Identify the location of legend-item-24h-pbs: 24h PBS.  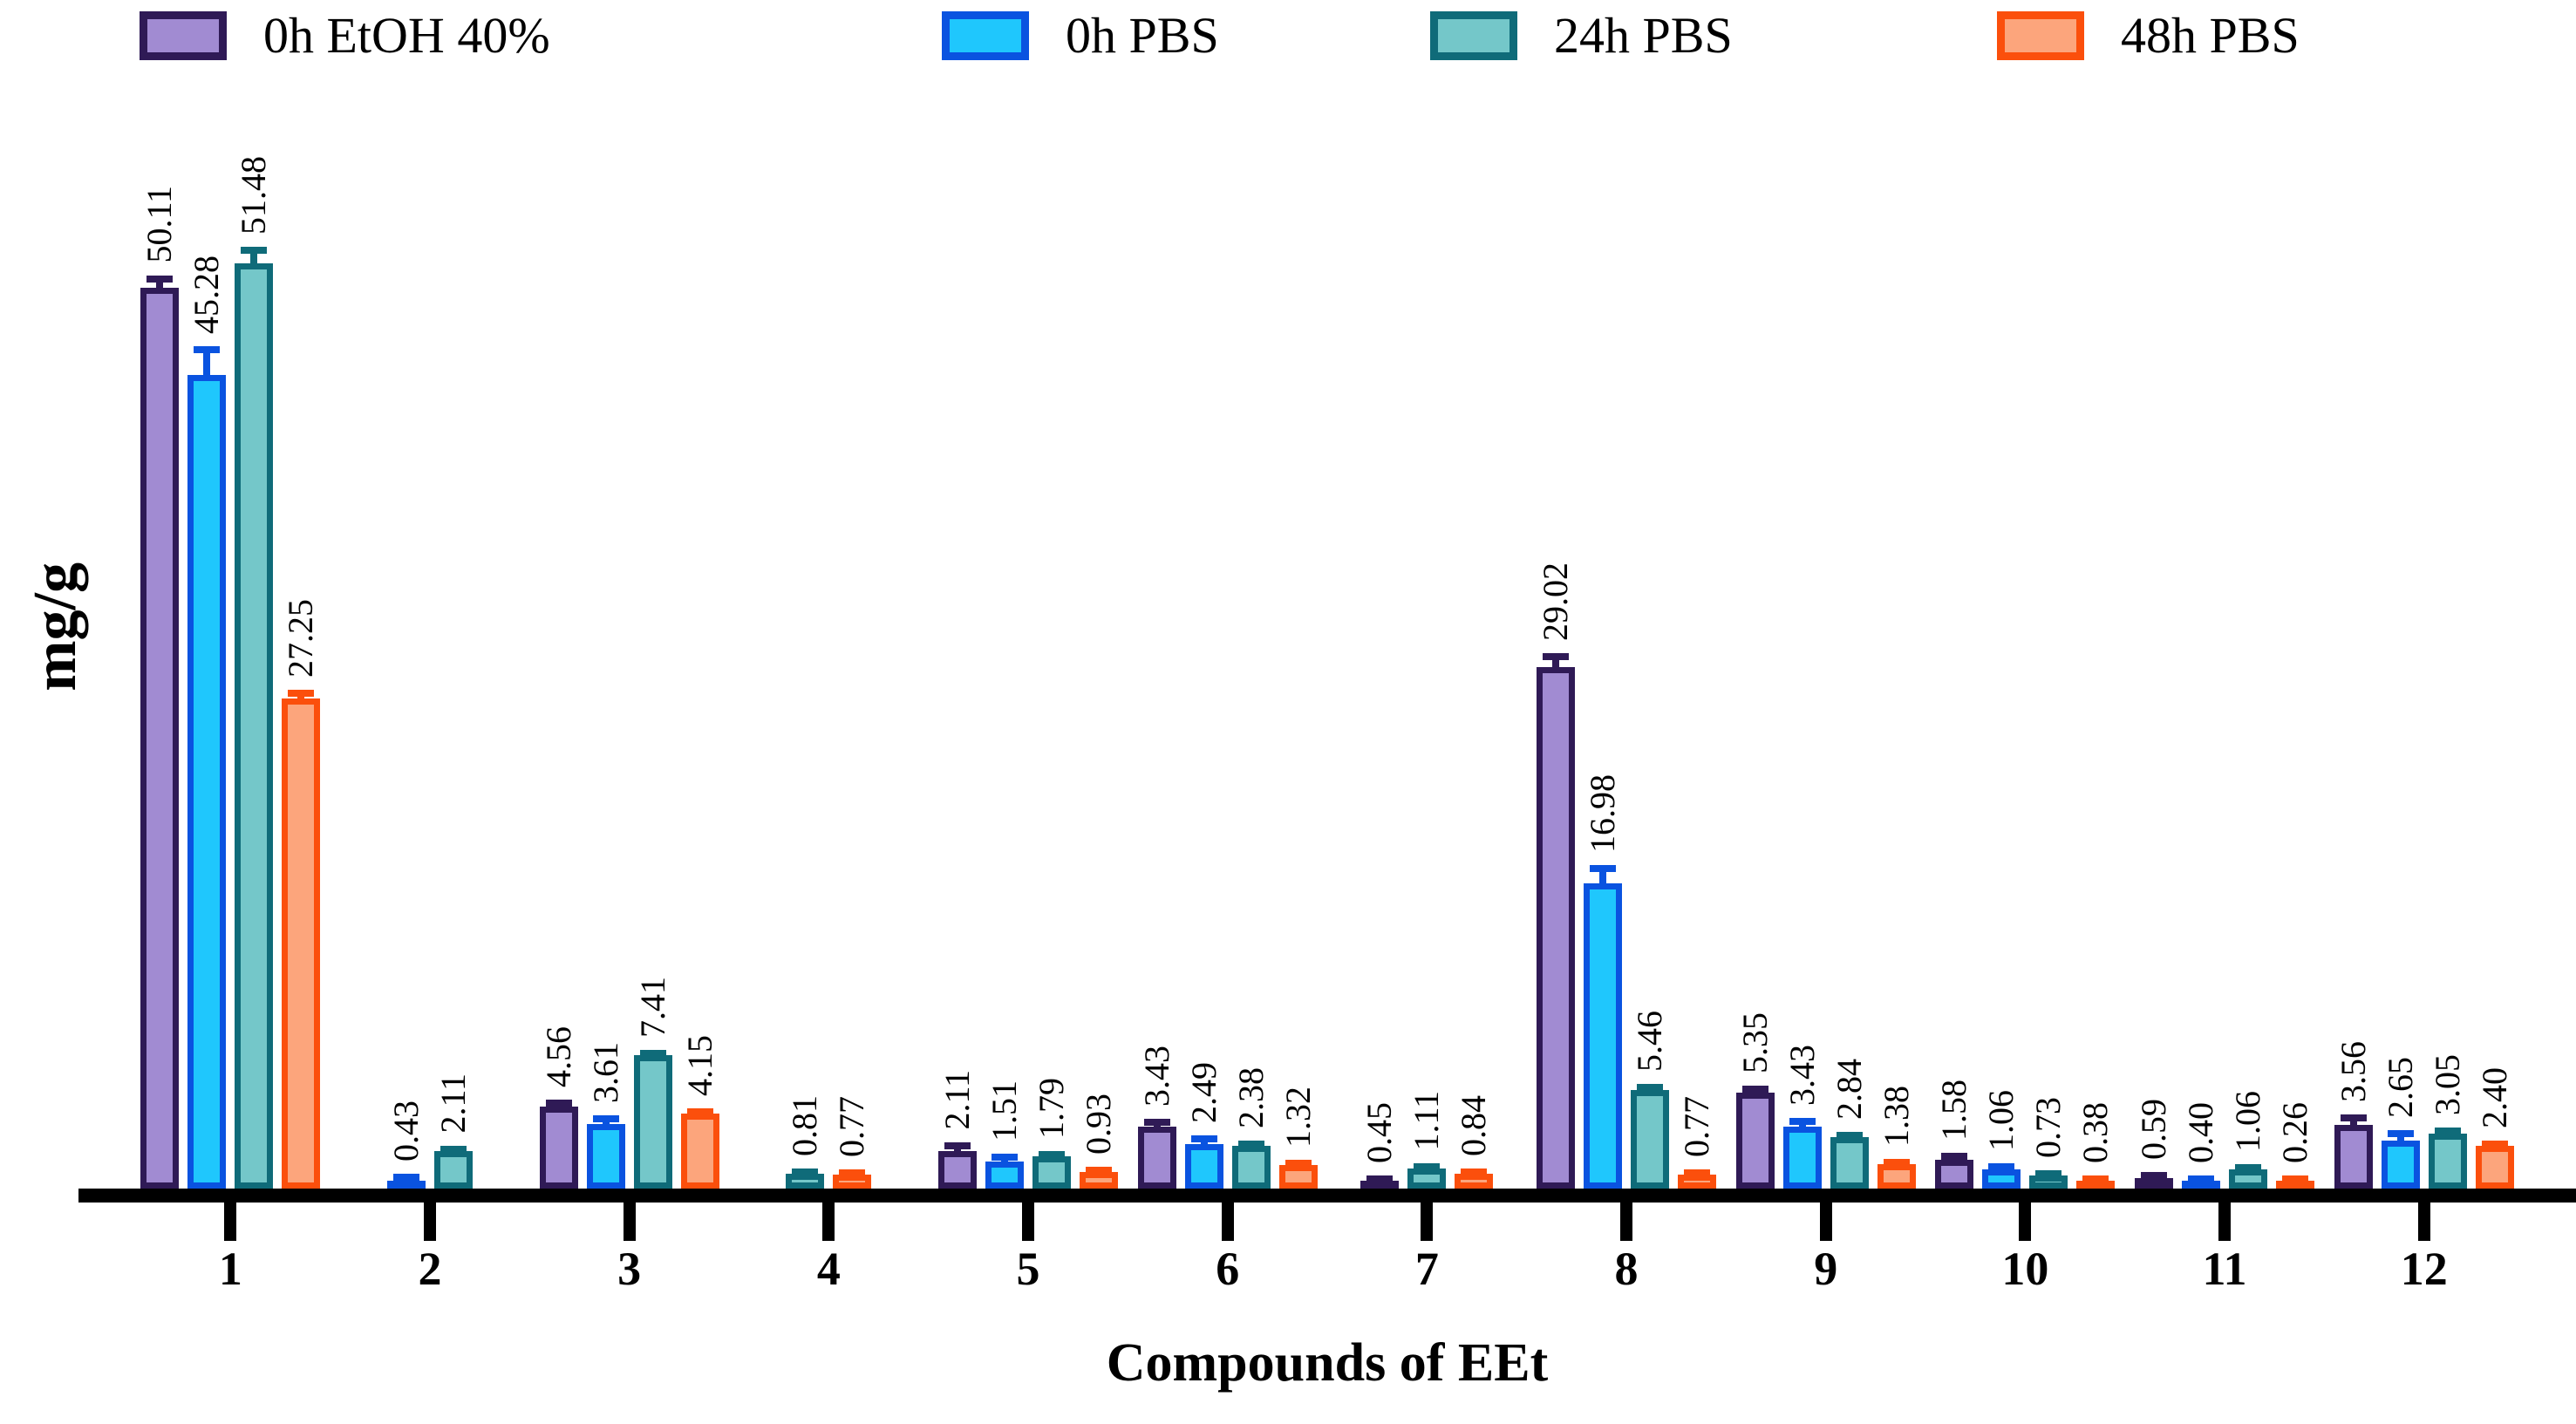
(1581, 35).